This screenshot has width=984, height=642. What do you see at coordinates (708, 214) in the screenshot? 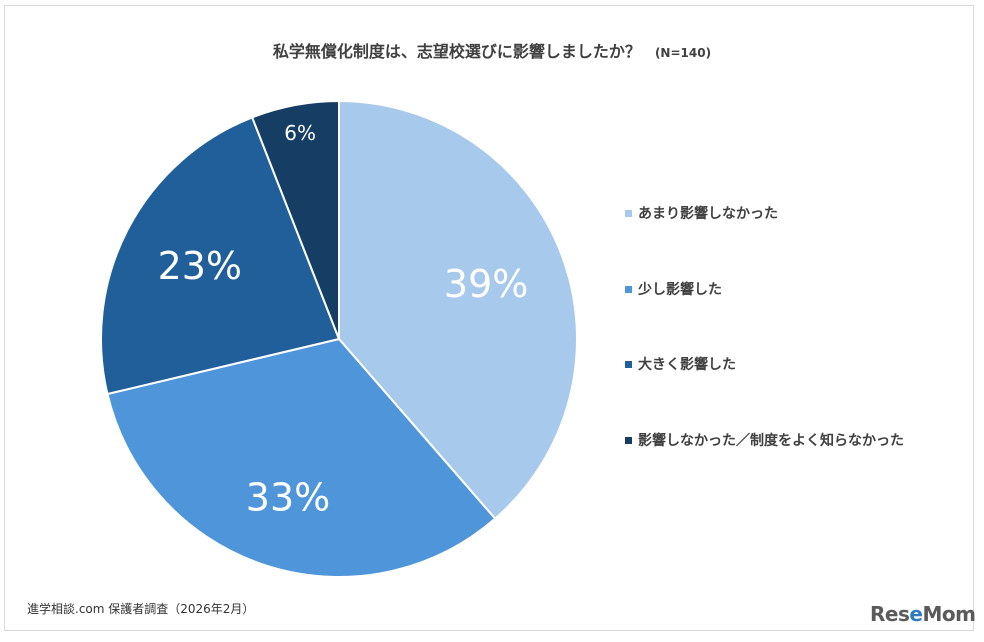
I see `legend-label-1: あまり影響しなかった` at bounding box center [708, 214].